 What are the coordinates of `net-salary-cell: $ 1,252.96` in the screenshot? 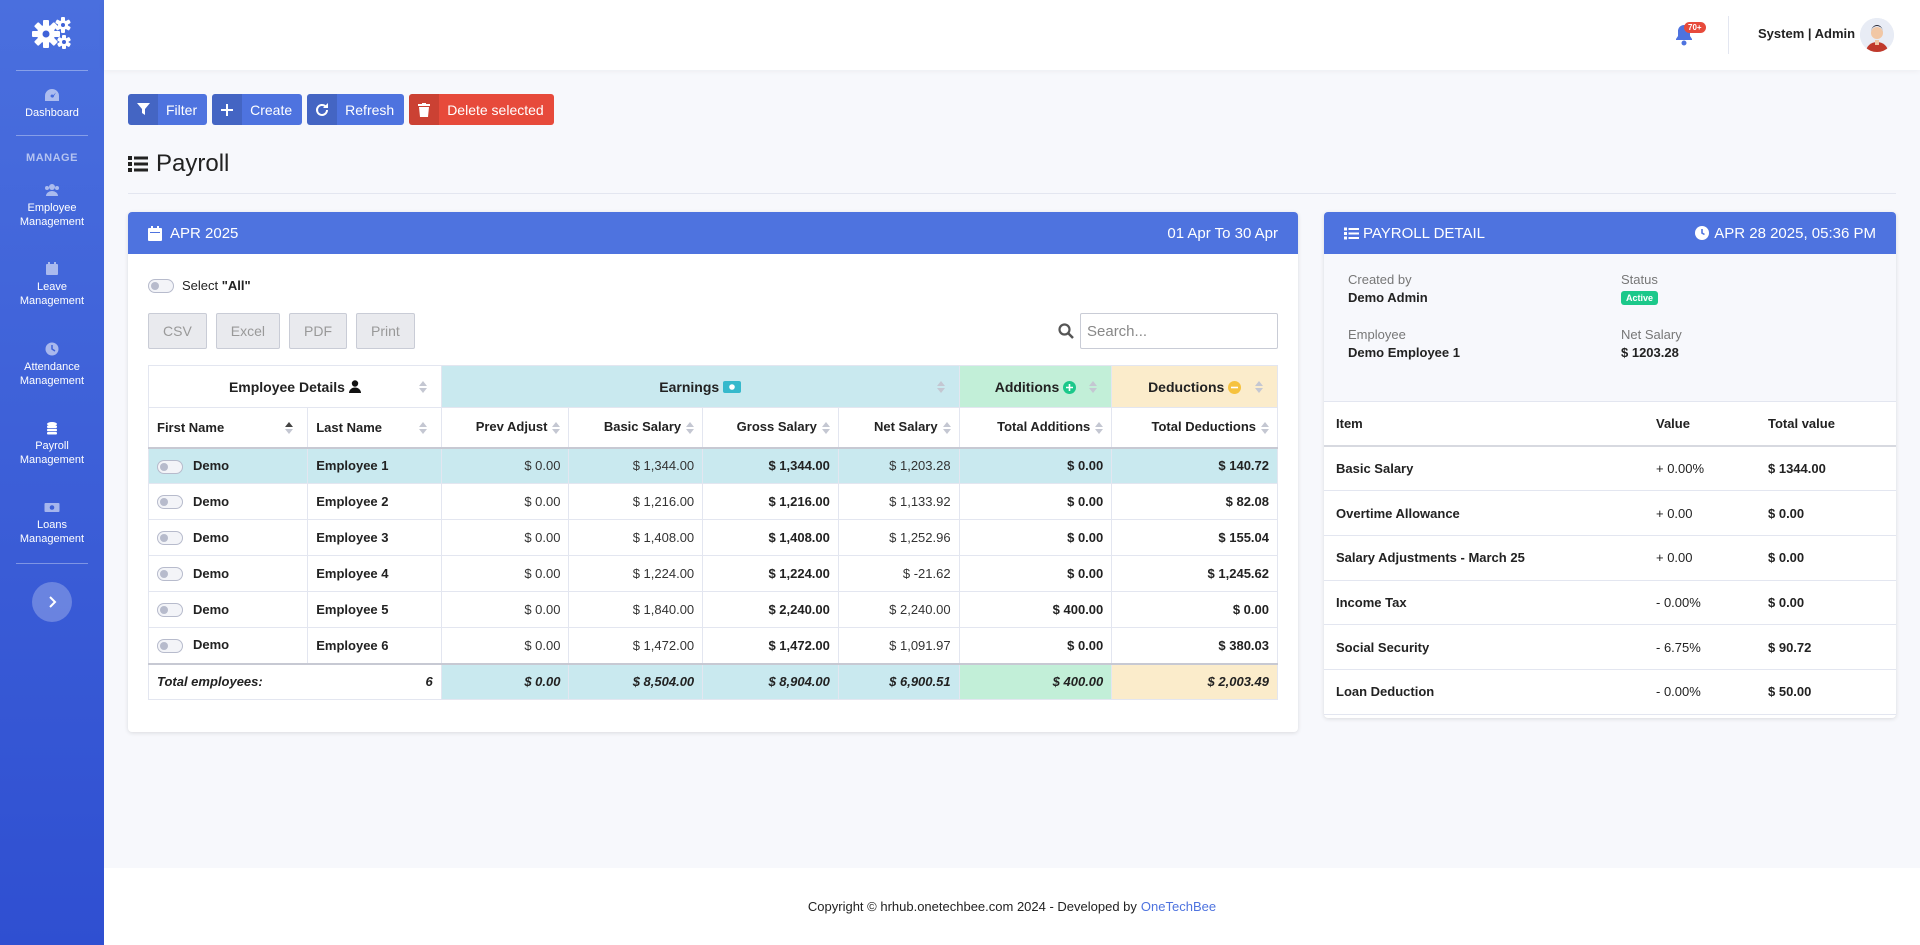 It's located at (898, 537).